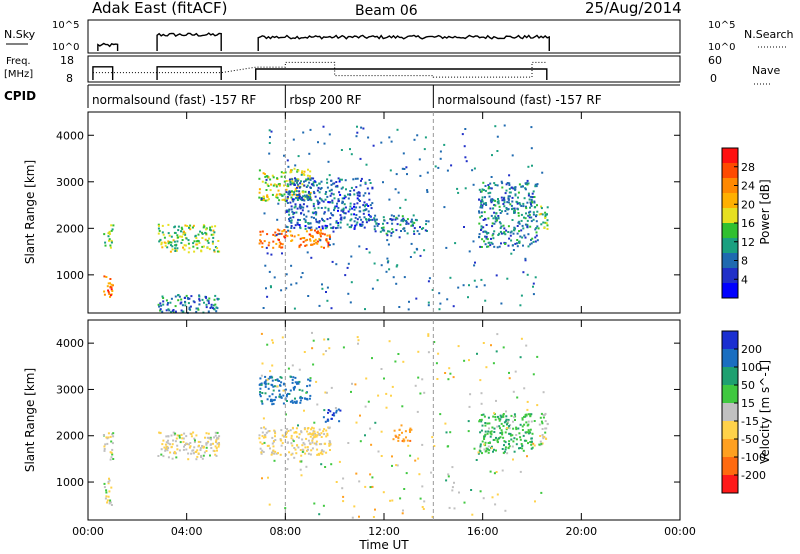  What do you see at coordinates (715, 60) in the screenshot?
I see `nave-tick-high: 60` at bounding box center [715, 60].